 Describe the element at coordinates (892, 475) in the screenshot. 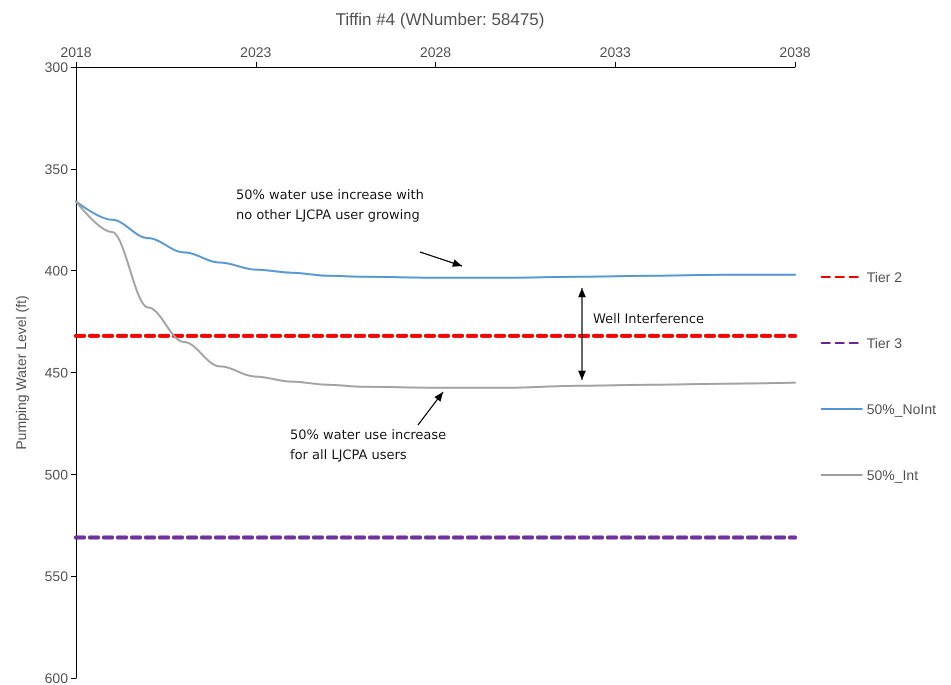

I see `legend-label: 50%_Int` at that location.